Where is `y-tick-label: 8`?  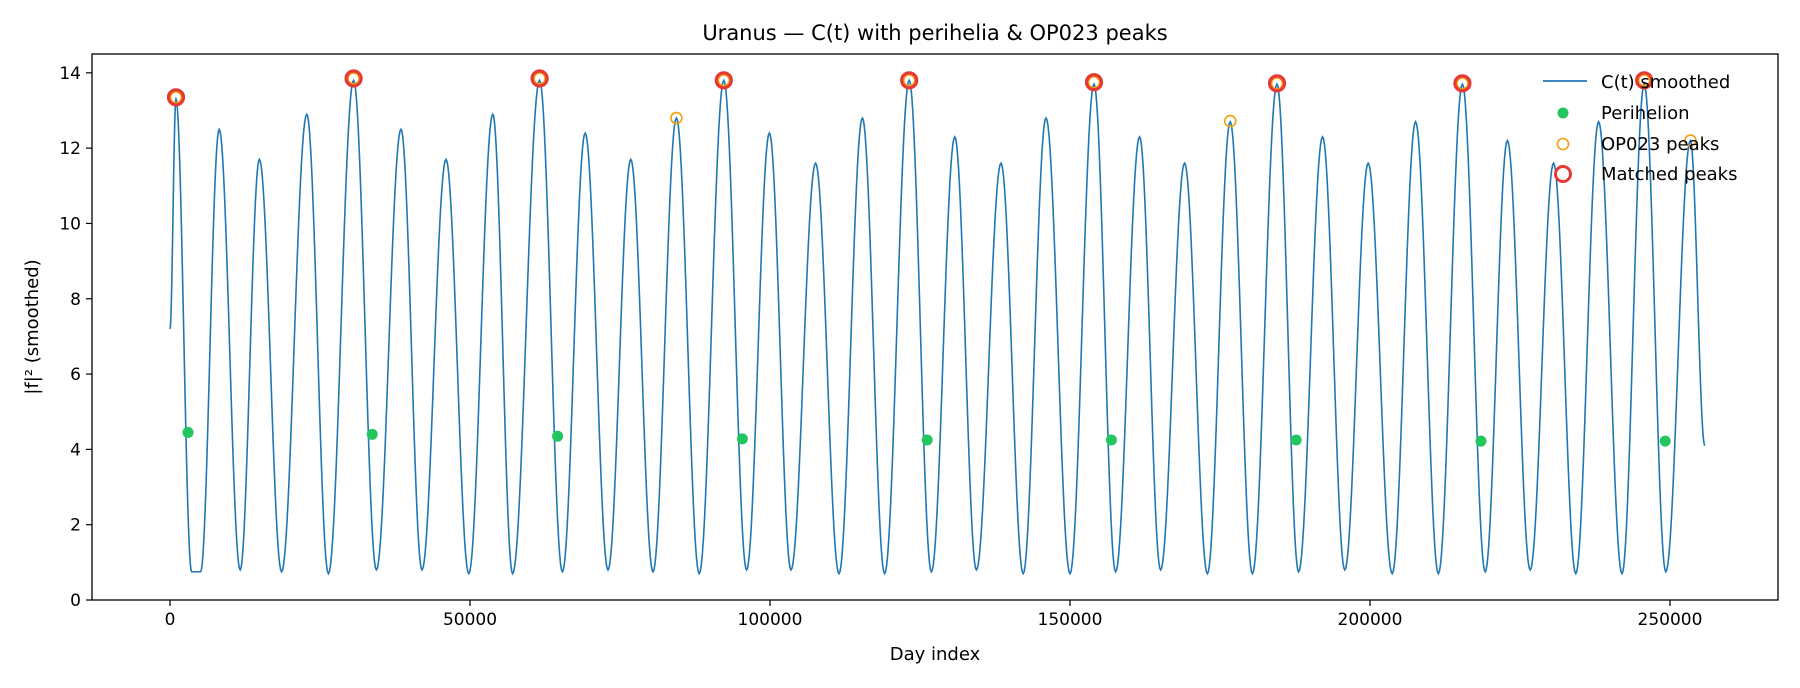
y-tick-label: 8 is located at coordinates (75, 300).